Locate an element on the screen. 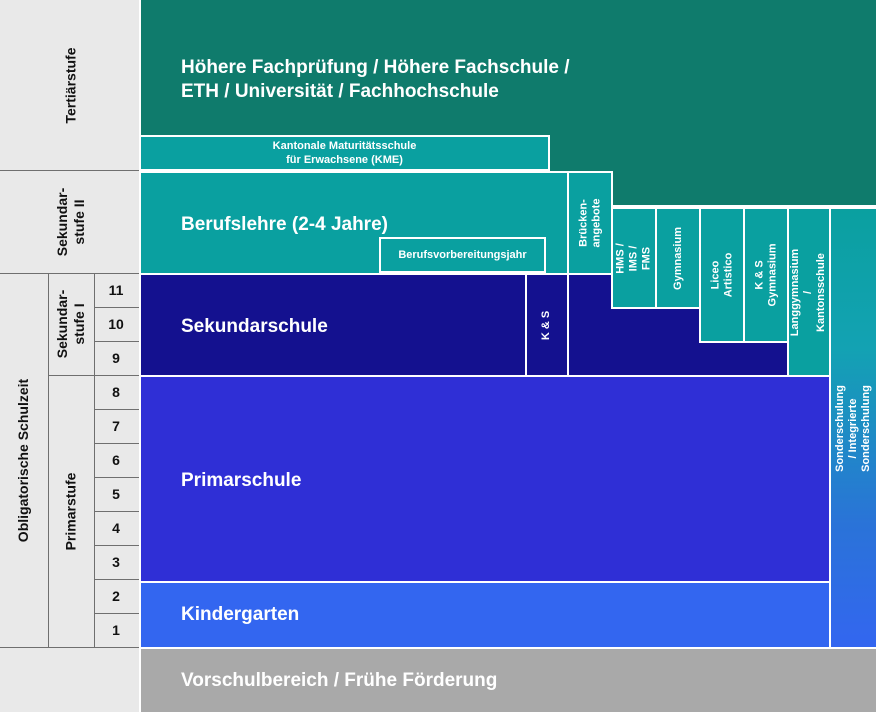 This screenshot has width=876, height=712. ks-sekundar-label: K & S is located at coordinates (546, 325).